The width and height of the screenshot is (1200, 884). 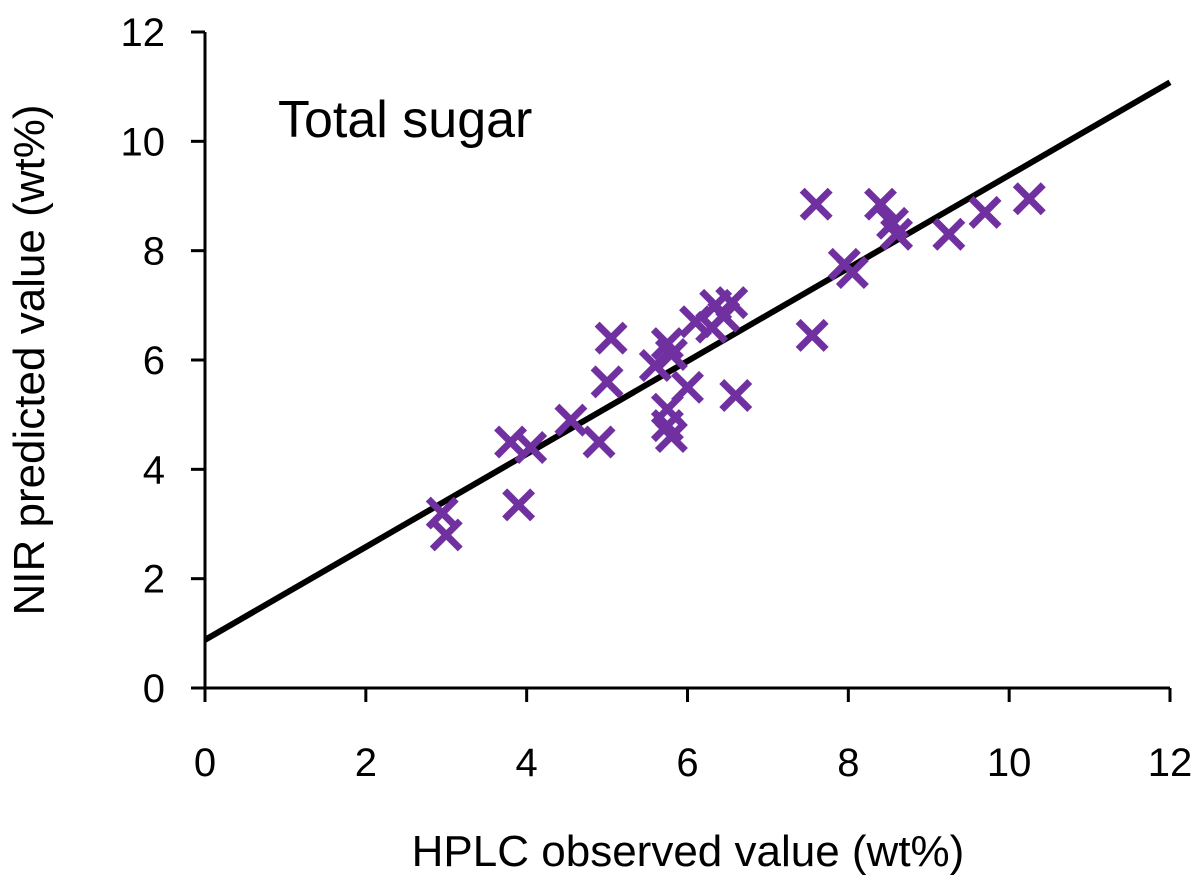 What do you see at coordinates (848, 763) in the screenshot?
I see `x-tick-label: 8` at bounding box center [848, 763].